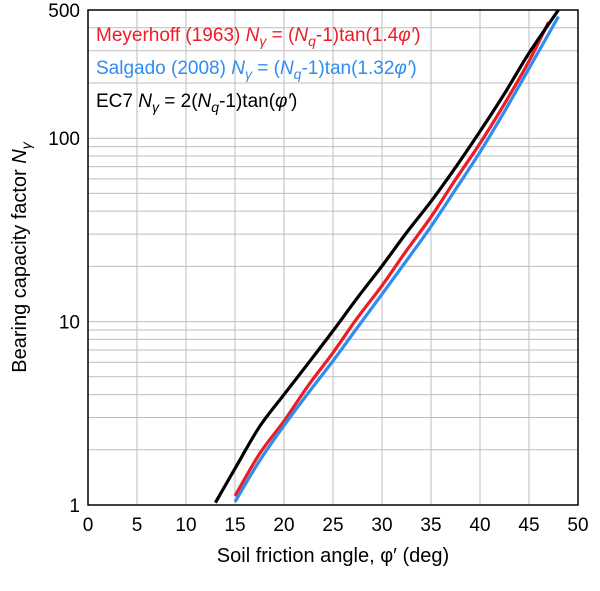 This screenshot has width=600, height=591. What do you see at coordinates (137, 525) in the screenshot?
I see `x-tick-label: 5` at bounding box center [137, 525].